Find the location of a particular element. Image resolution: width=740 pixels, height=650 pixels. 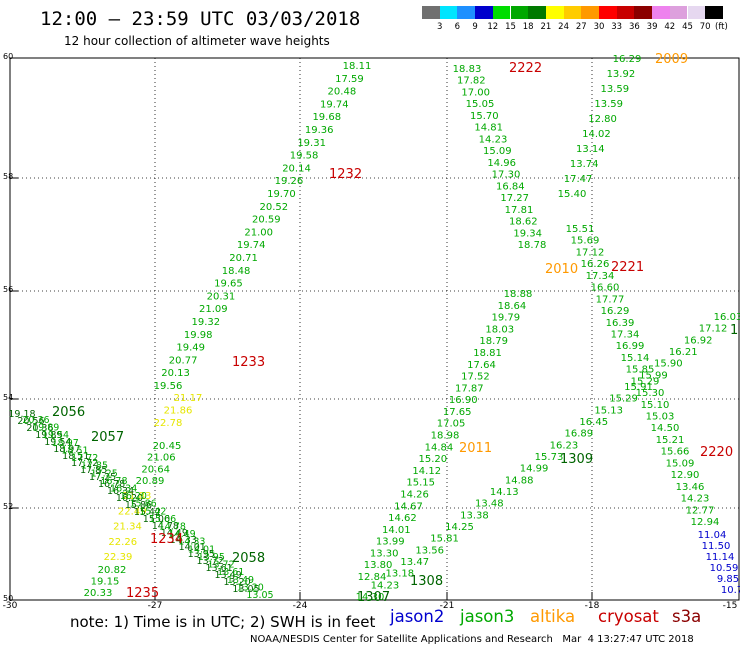

wave-height-value: 20.64 is located at coordinates (155, 469).